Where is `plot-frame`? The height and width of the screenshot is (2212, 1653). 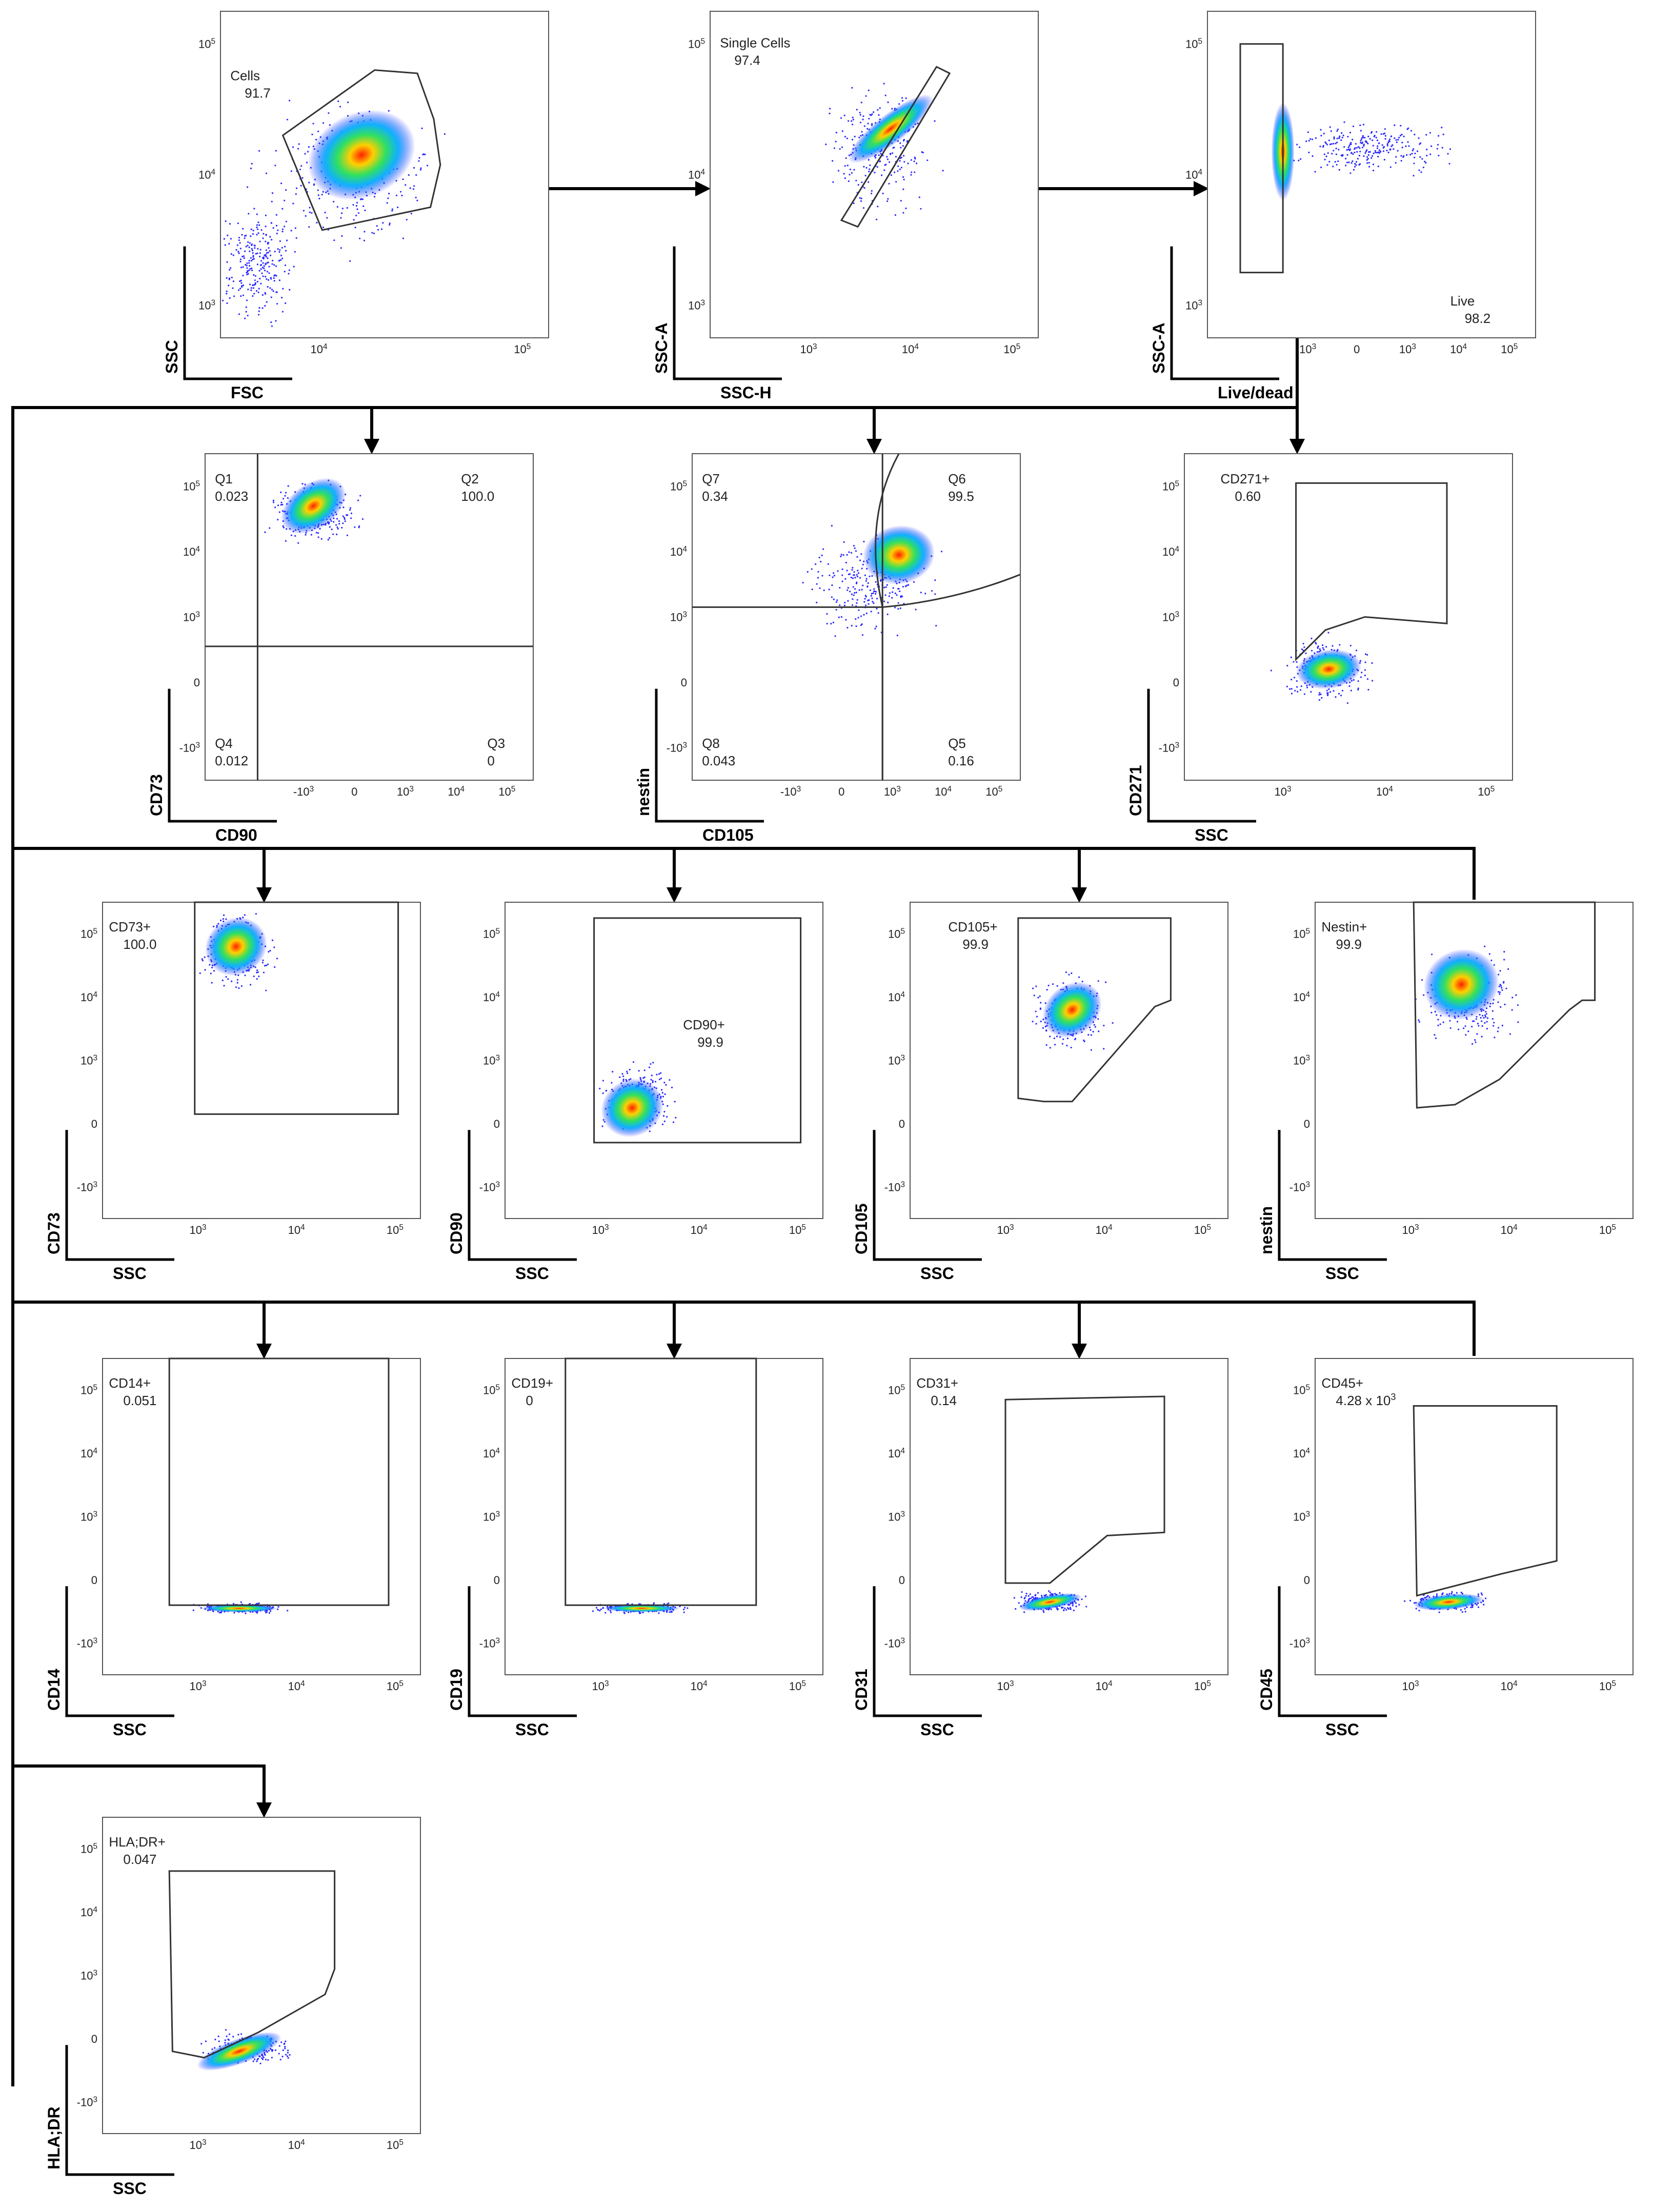 plot-frame is located at coordinates (1475, 1060).